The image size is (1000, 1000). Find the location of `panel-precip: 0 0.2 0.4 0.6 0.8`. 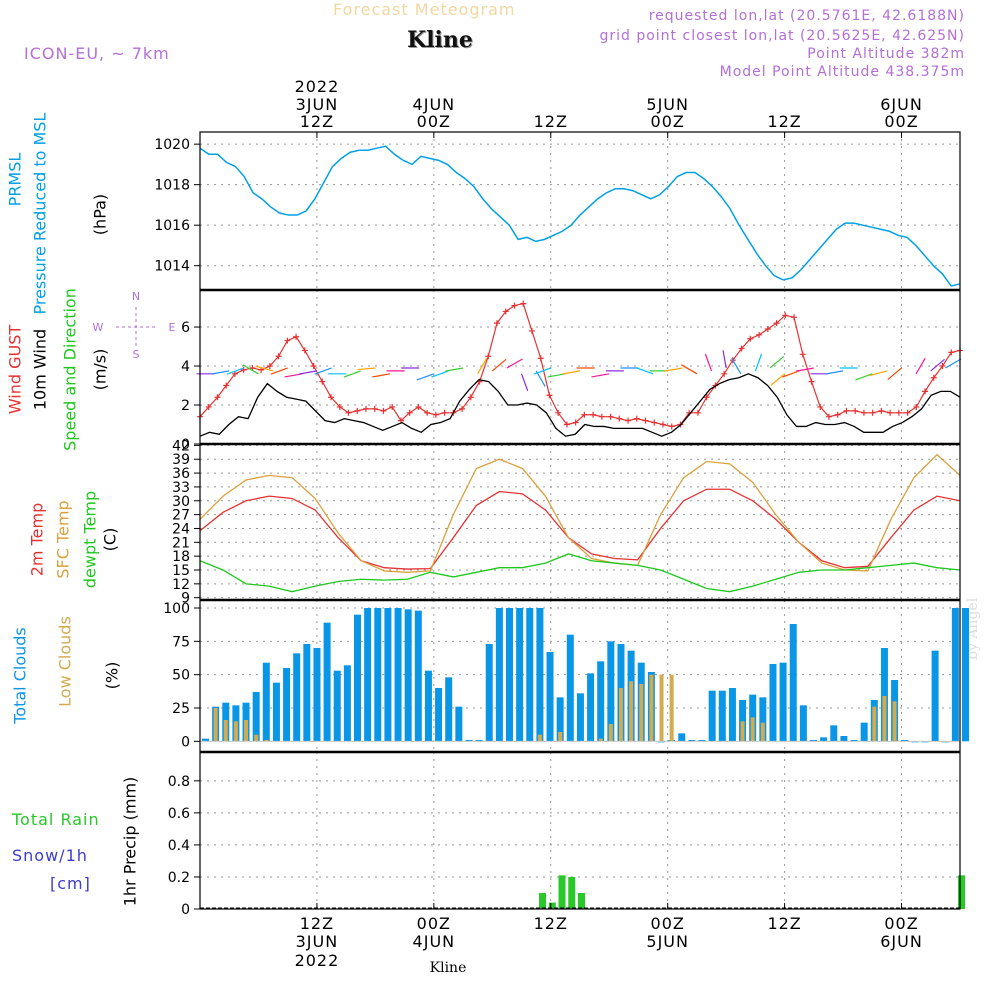

panel-precip: 0 0.2 0.4 0.6 0.8 is located at coordinates (566, 835).